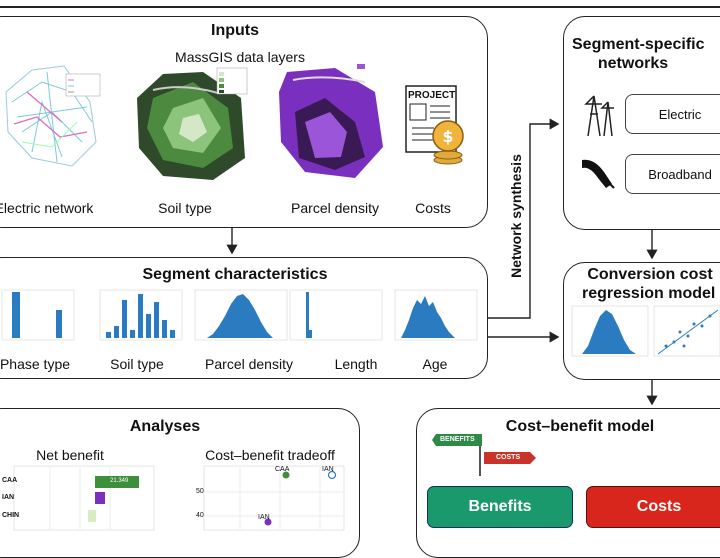 The image size is (720, 558). Describe the element at coordinates (328, 469) in the screenshot. I see `scatter-label-ian-1: IAN` at that location.